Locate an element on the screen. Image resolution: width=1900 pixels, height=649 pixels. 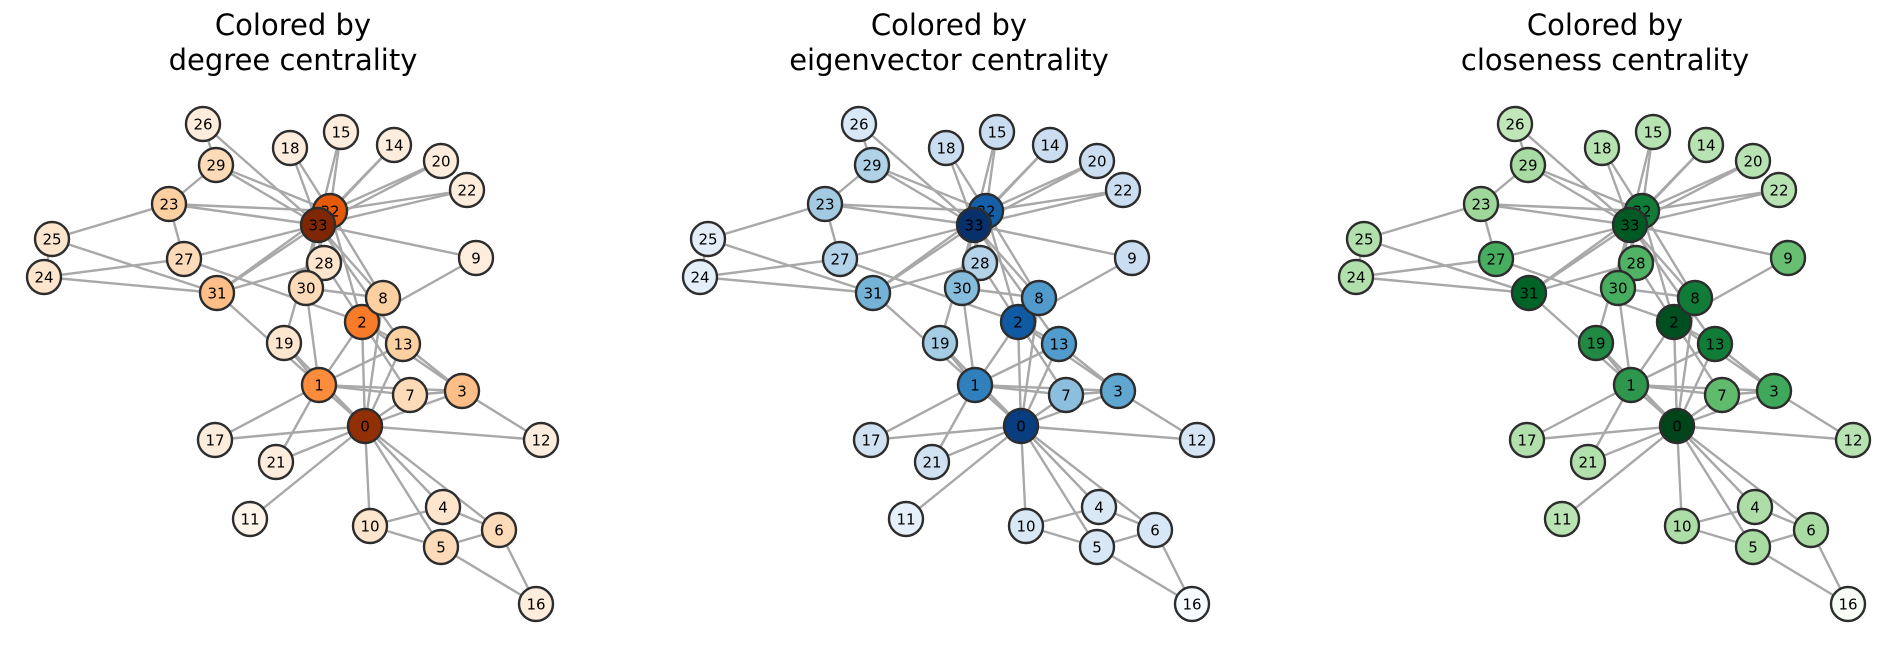
node-label-28: 28 is located at coordinates (323, 264).